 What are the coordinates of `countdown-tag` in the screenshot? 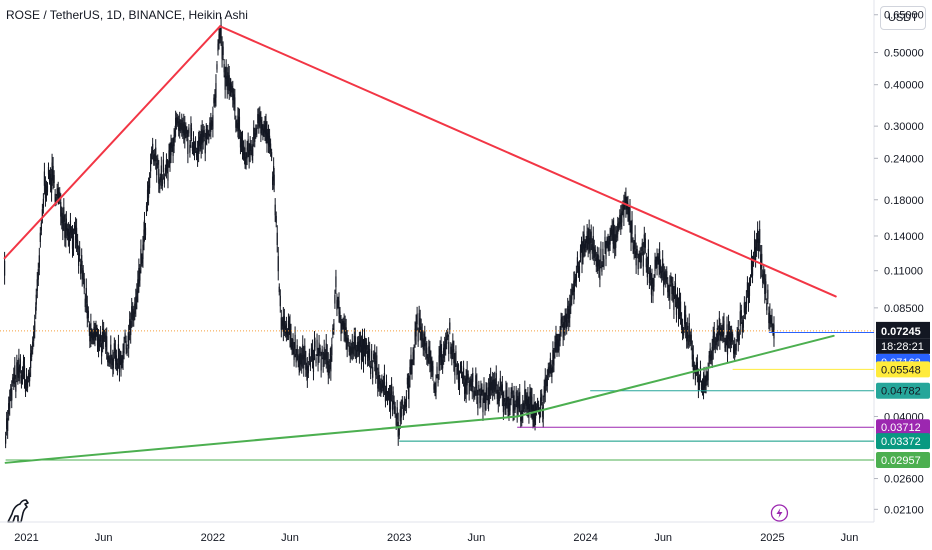 It's located at (903, 346).